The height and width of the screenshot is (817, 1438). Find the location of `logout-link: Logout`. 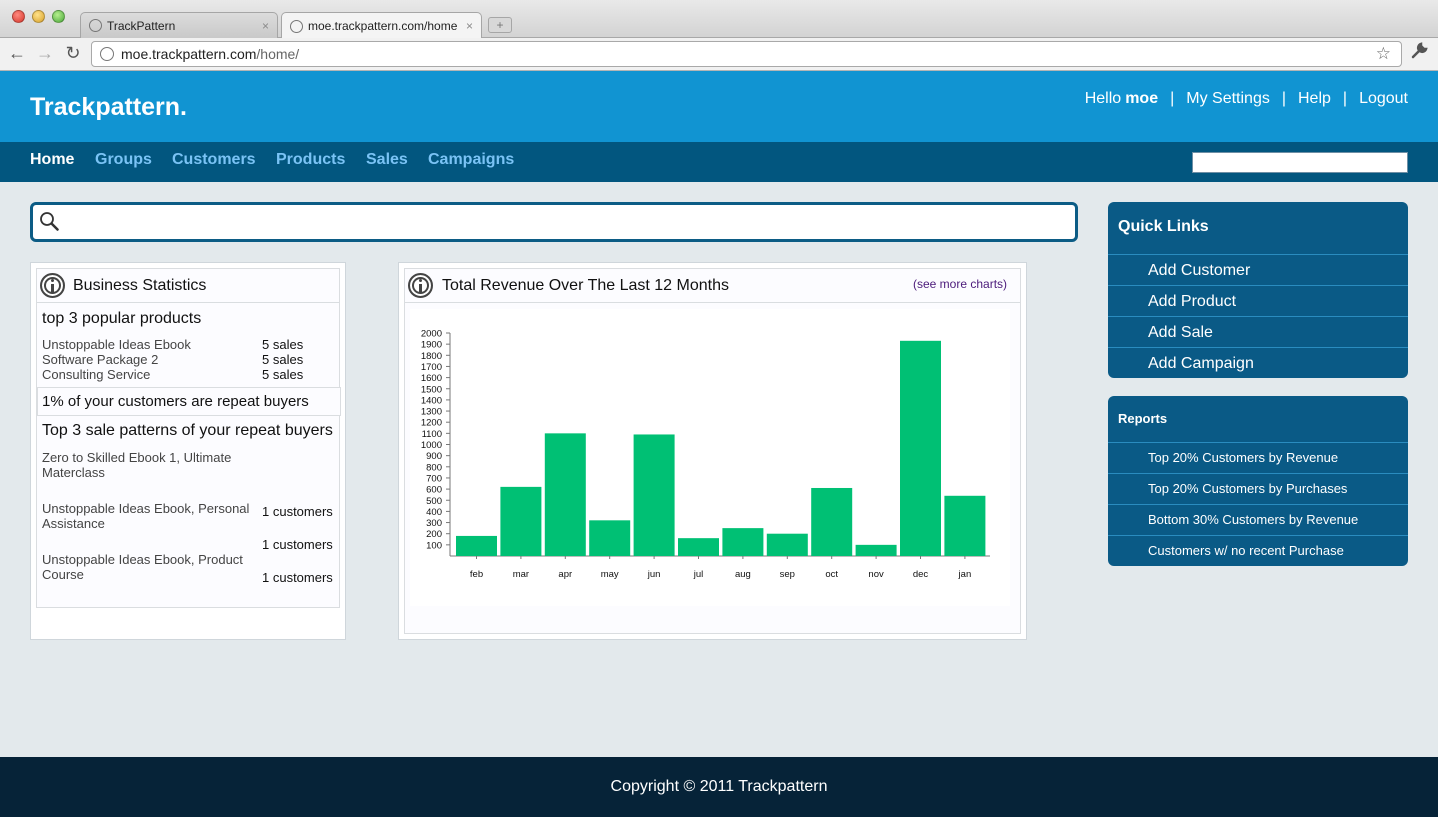

logout-link: Logout is located at coordinates (1383, 98).